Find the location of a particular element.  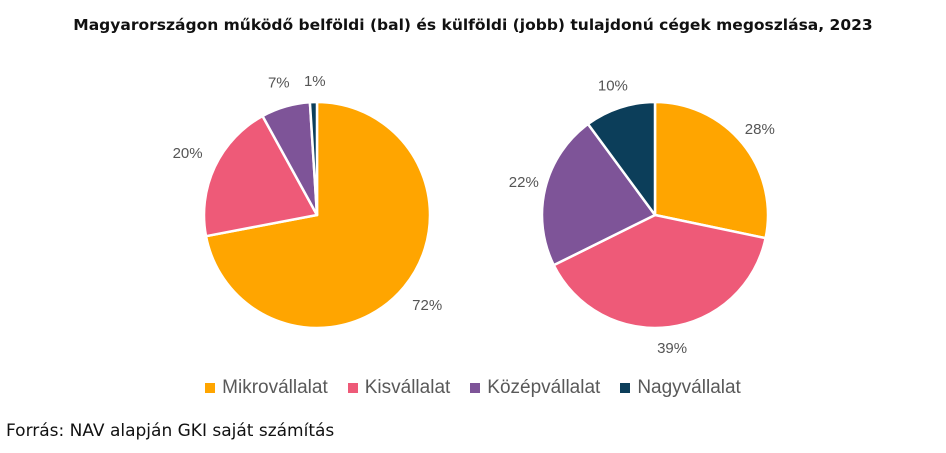

legend-item-small: Kisvállalat is located at coordinates (399, 388).